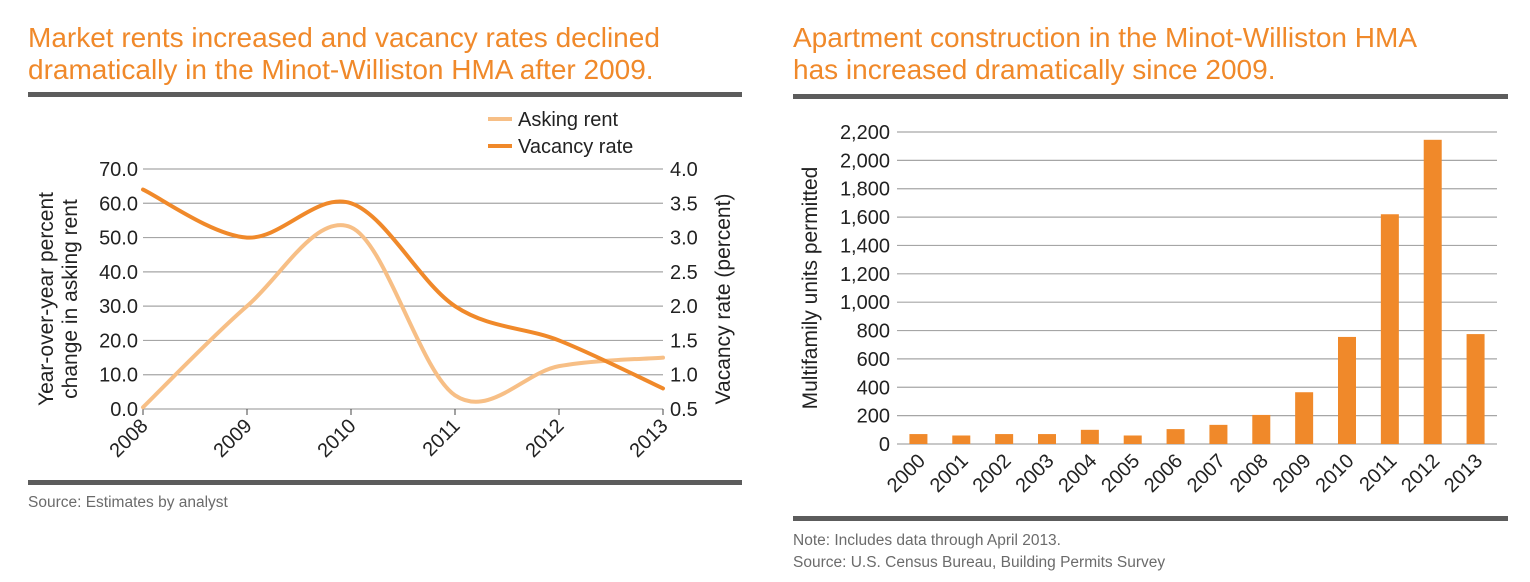  I want to click on left-y-axis-label-line2: change in asking rent, so click(70, 299).